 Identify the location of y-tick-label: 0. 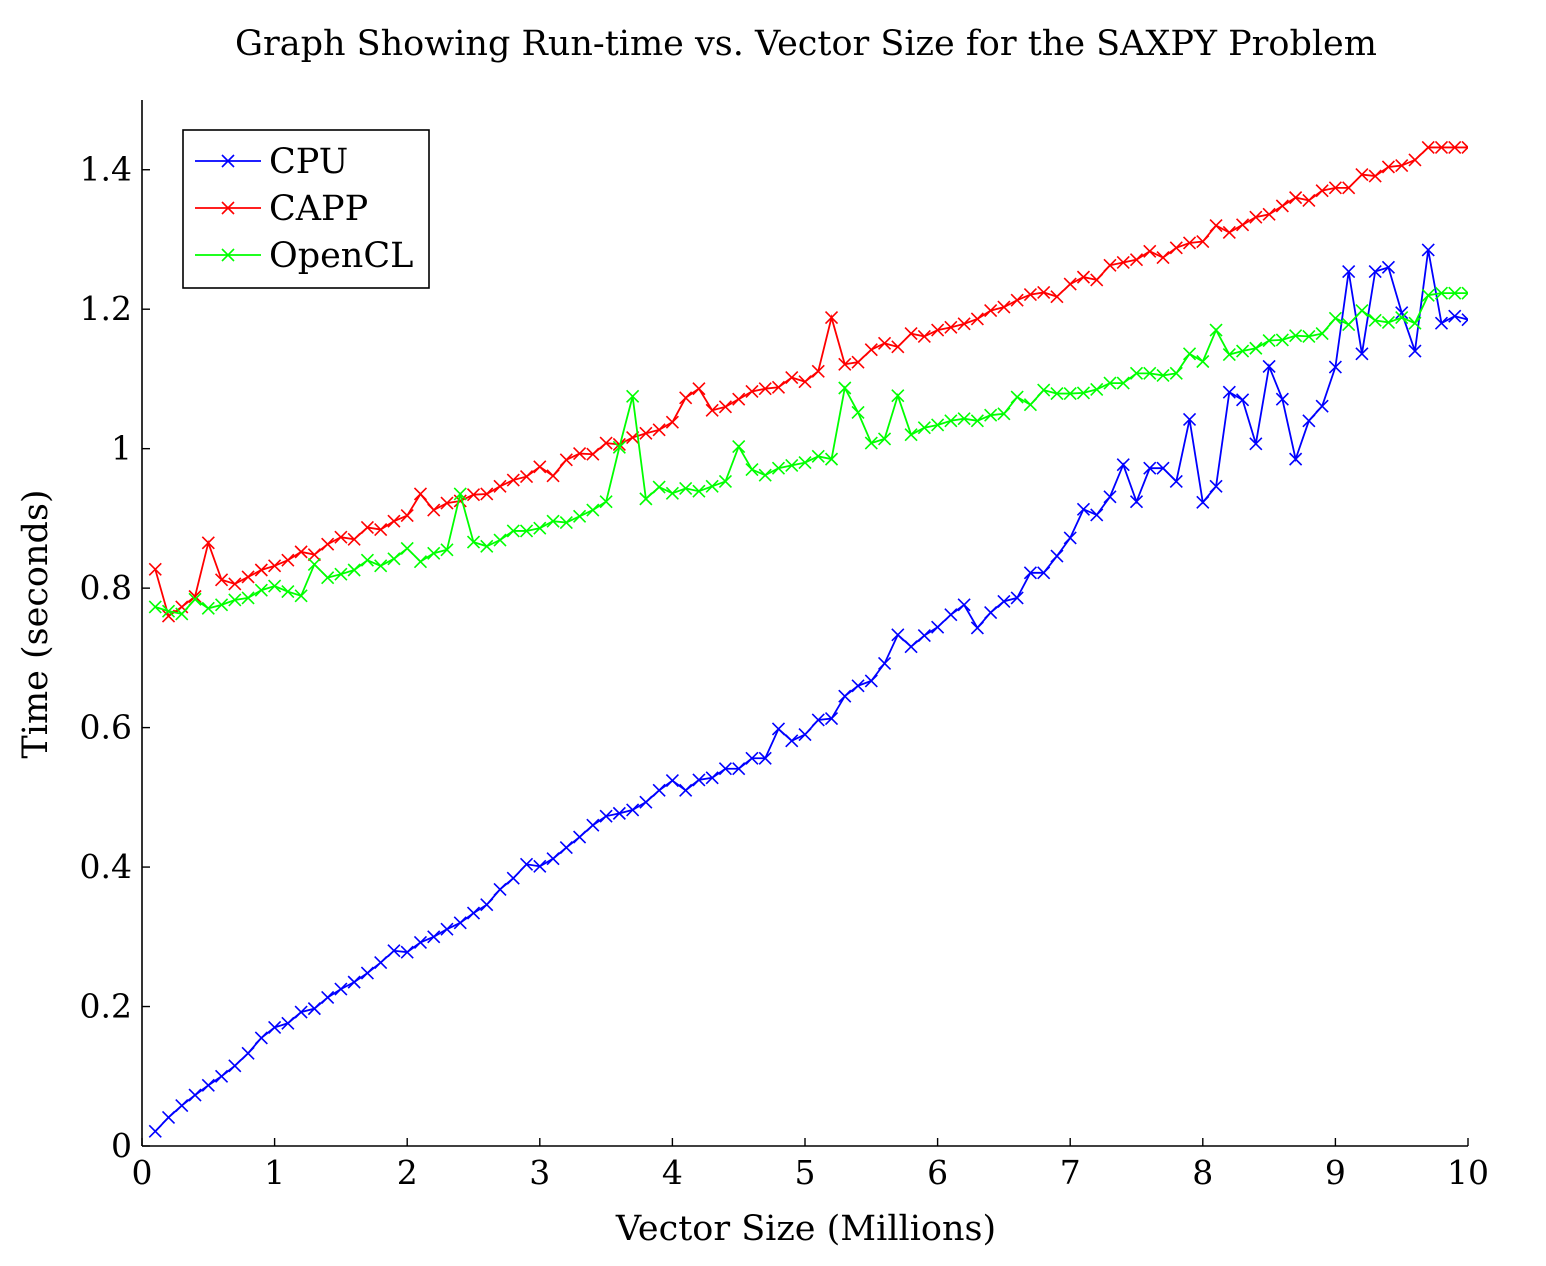
(121, 1145).